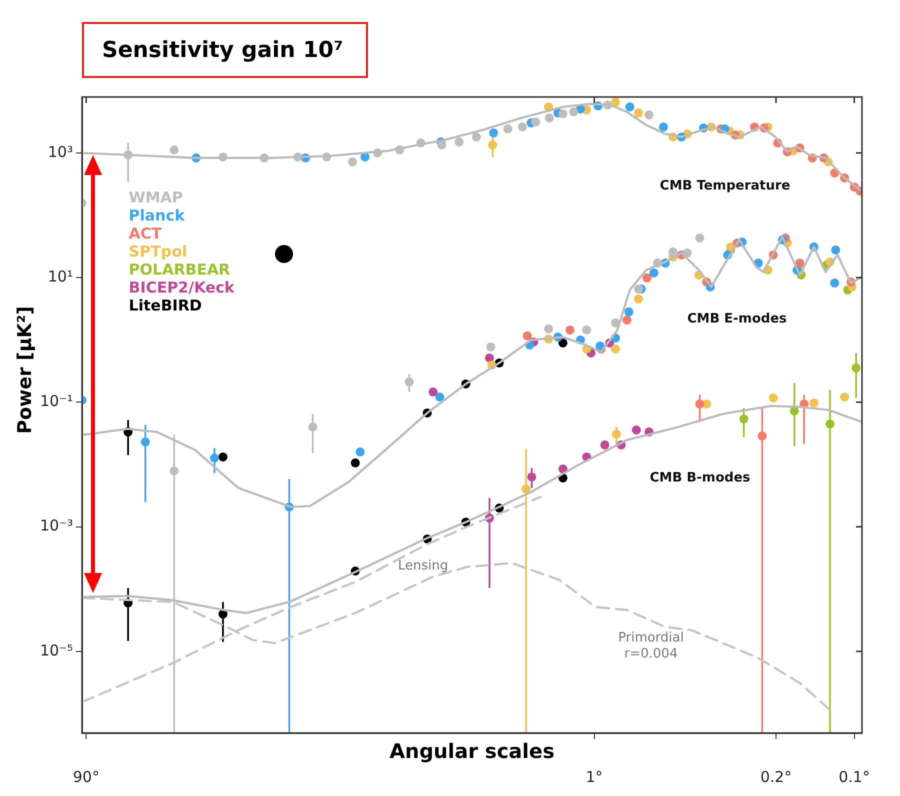 The height and width of the screenshot is (796, 900). Describe the element at coordinates (155, 197) in the screenshot. I see `series-label: WMAP` at that location.